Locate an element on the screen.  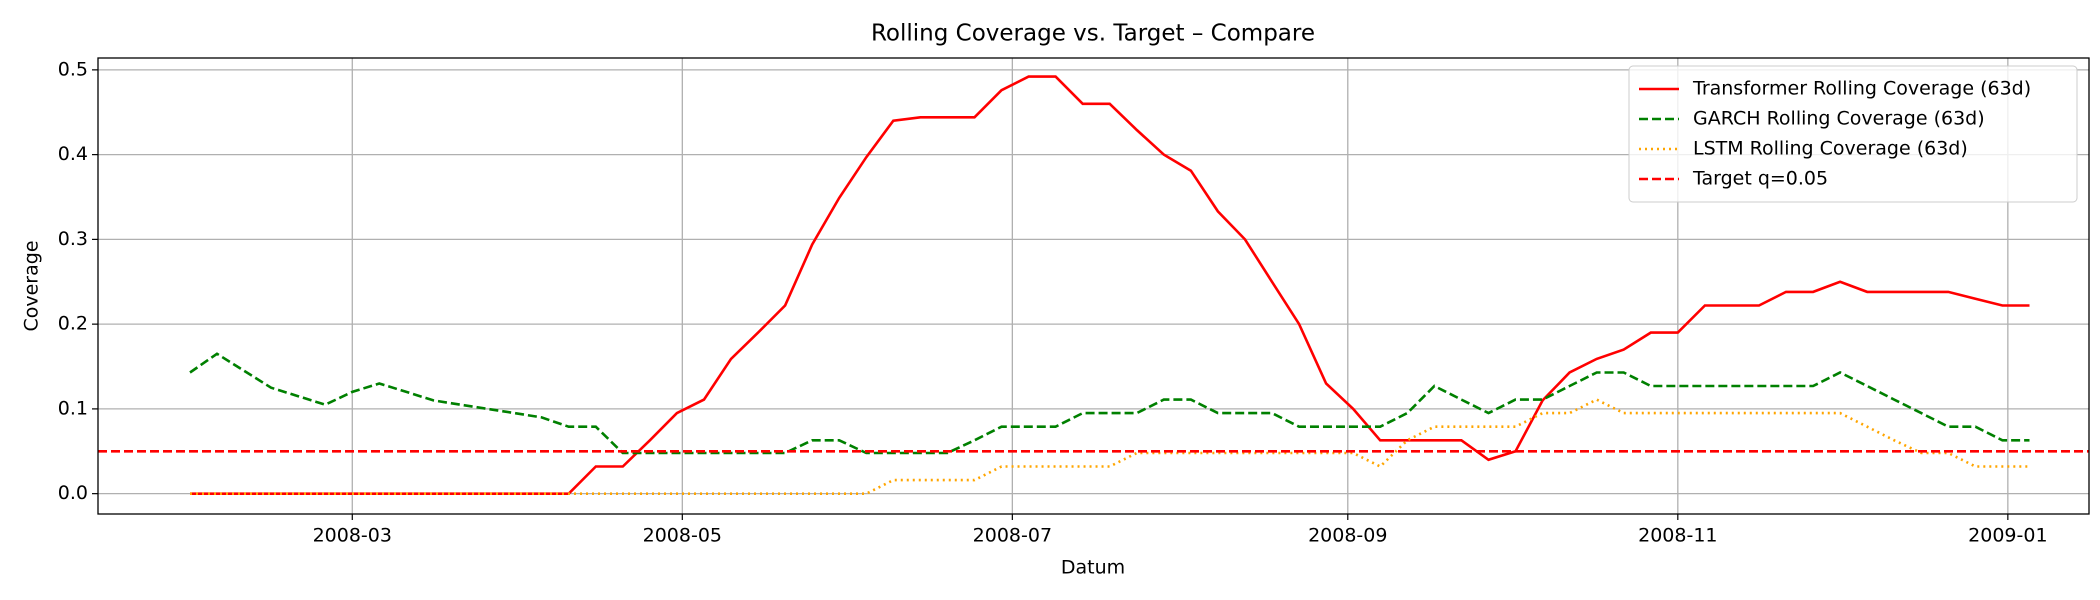
legend-label: GARCH Rolling Coverage (63d) is located at coordinates (1839, 119).